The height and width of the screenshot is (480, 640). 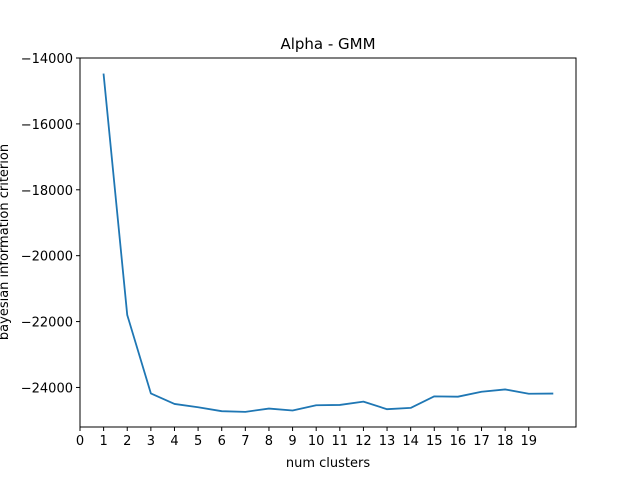 I want to click on x-tick-label: 0, so click(x=80, y=441).